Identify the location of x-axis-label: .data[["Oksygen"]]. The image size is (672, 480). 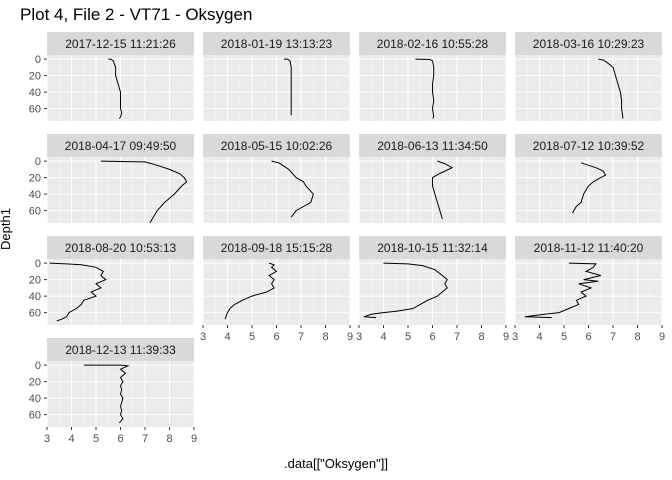
(336, 463).